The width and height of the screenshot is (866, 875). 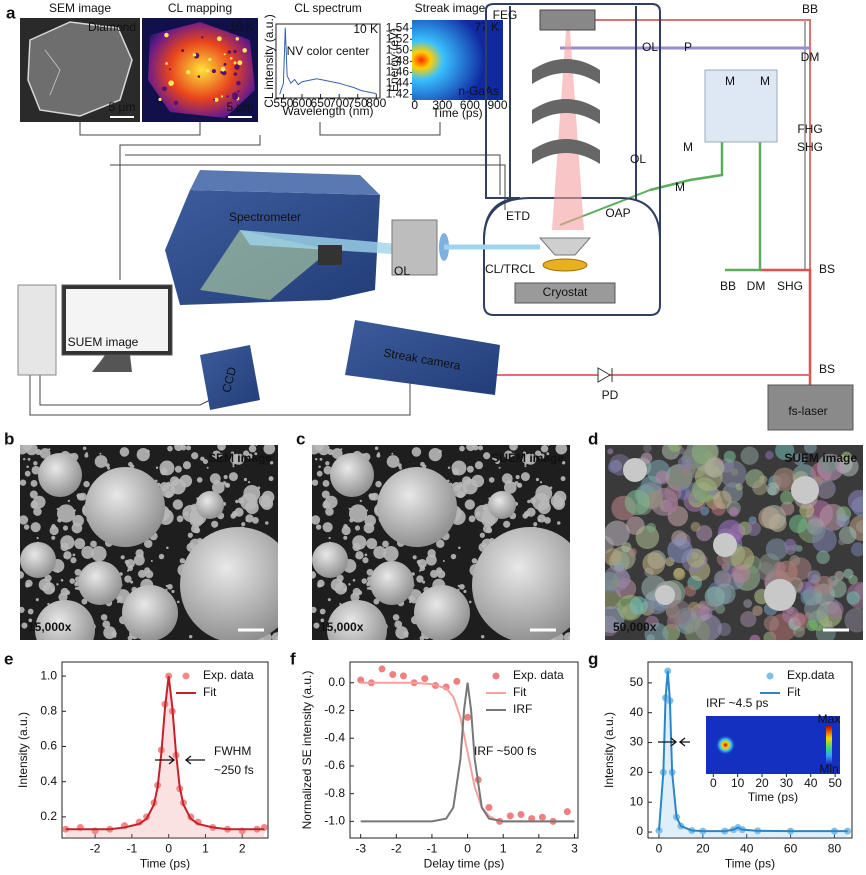 What do you see at coordinates (232, 751) in the screenshot?
I see `annotation: FWHM` at bounding box center [232, 751].